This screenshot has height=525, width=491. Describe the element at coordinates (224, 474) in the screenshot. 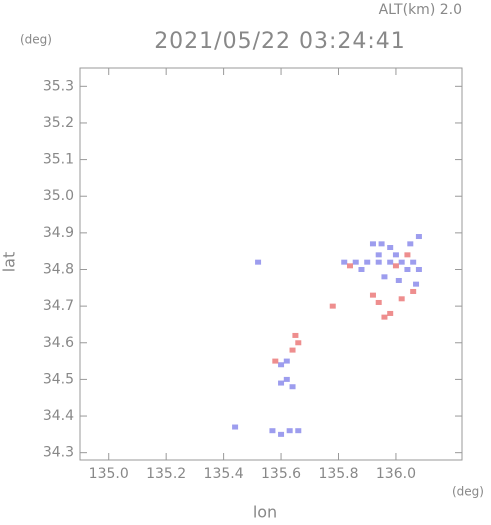

I see `x-tick-label: 135.4` at that location.